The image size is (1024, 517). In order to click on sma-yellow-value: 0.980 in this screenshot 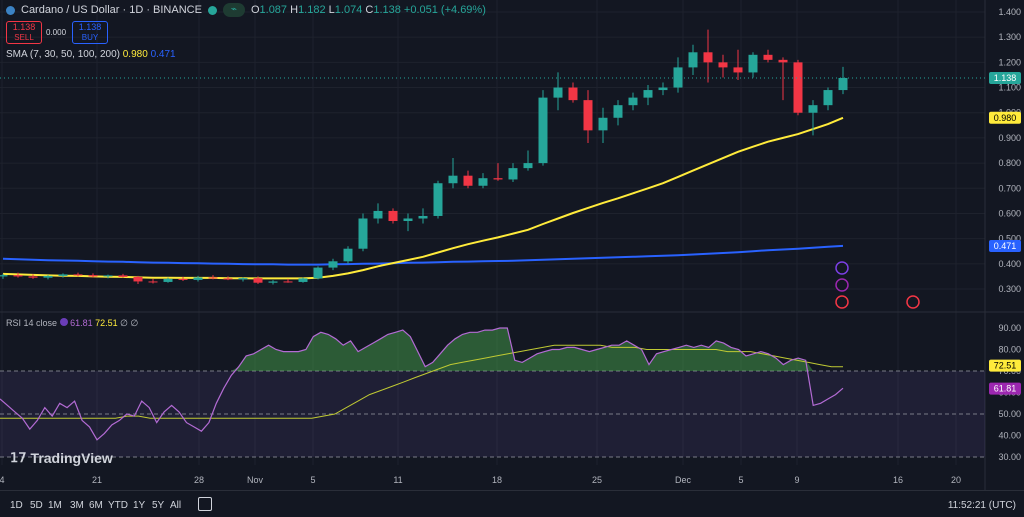, I will do `click(135, 54)`.